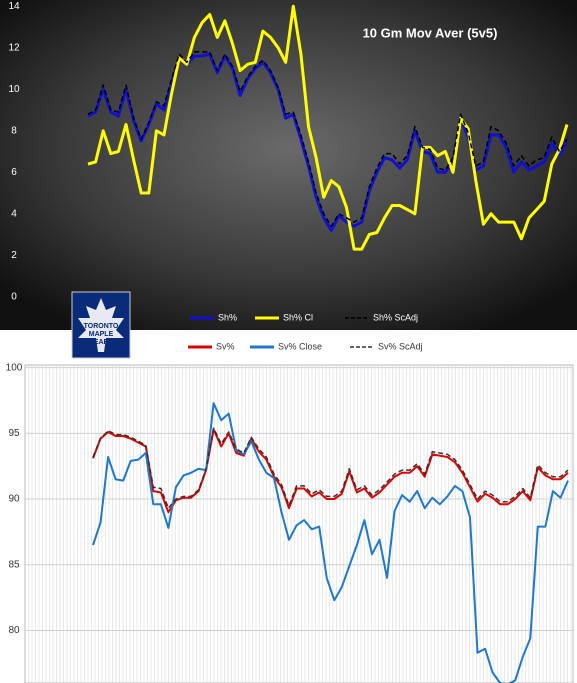  I want to click on logo-text: LEAFS, so click(101, 342).